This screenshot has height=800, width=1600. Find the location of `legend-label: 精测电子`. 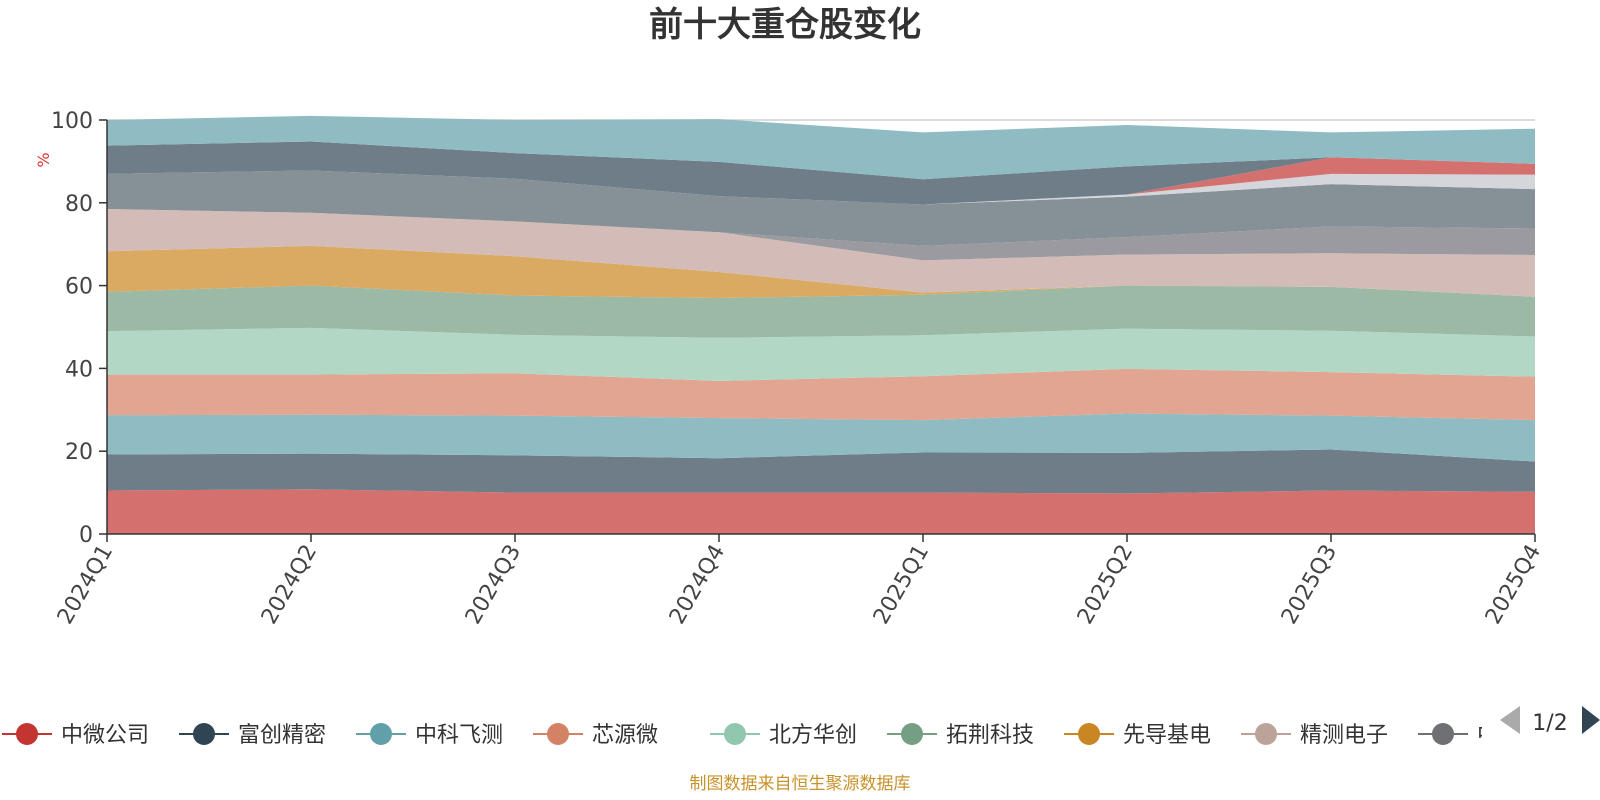

legend-label: 精测电子 is located at coordinates (1344, 735).